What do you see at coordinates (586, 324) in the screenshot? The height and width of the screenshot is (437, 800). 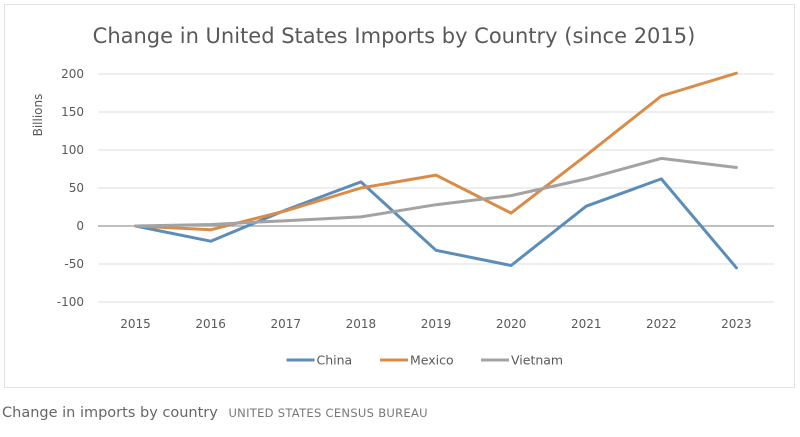 I see `x-tick-label: 2021` at bounding box center [586, 324].